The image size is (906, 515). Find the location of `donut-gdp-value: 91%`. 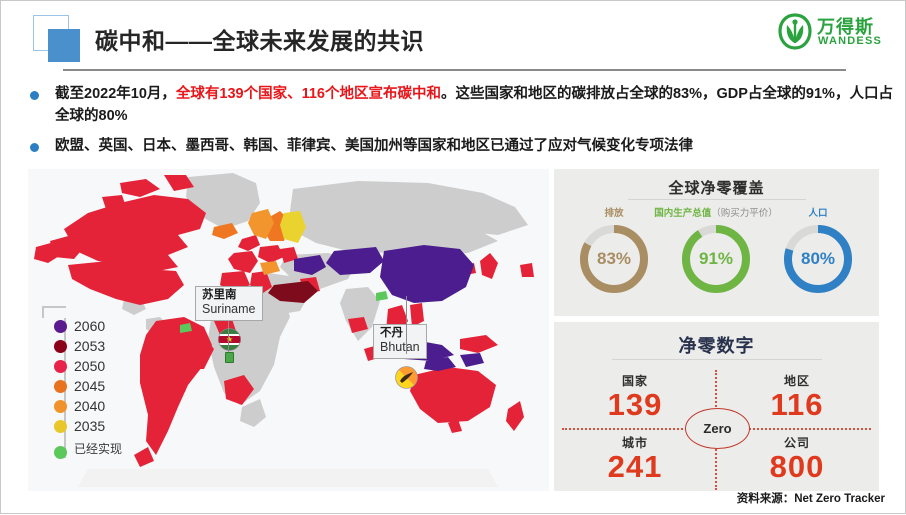

donut-gdp-value: 91% is located at coordinates (716, 258).